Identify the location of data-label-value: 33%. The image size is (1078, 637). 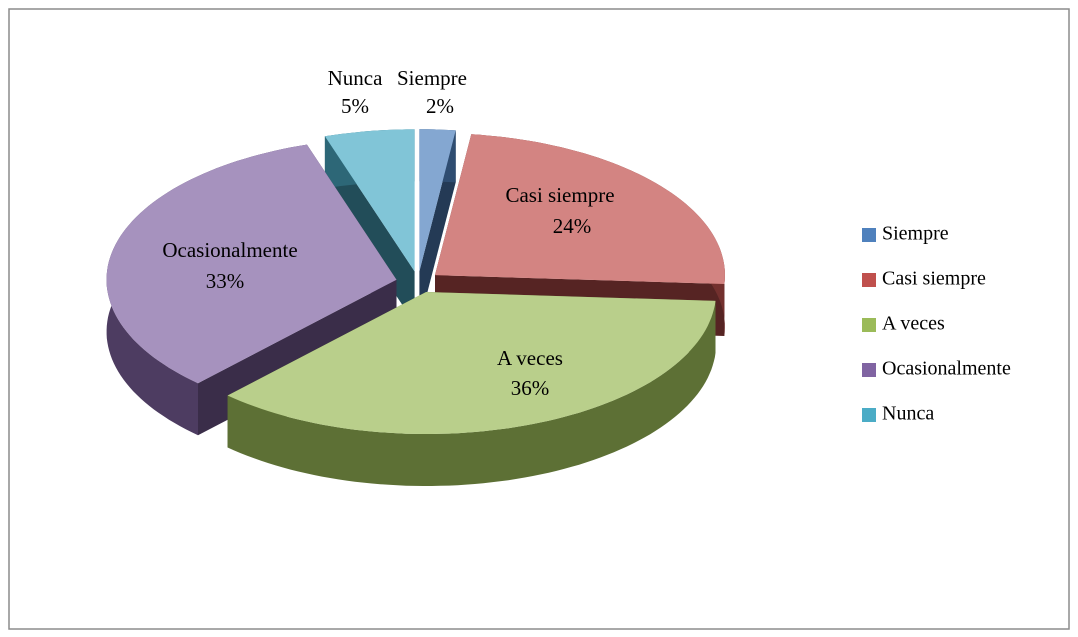
(225, 281).